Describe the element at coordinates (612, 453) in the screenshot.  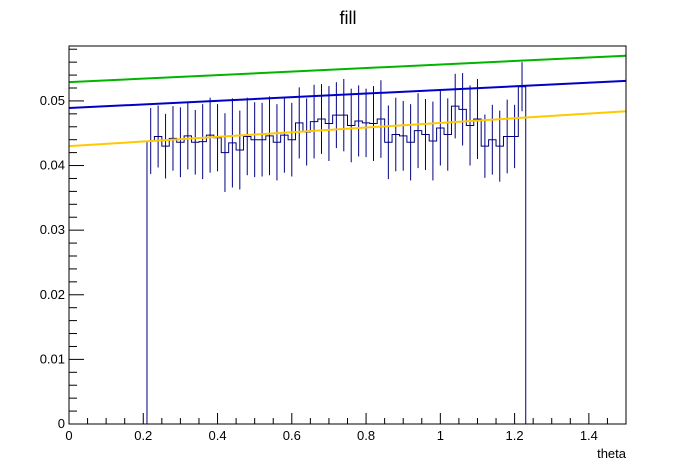
I see `x-axis-label: theta` at that location.